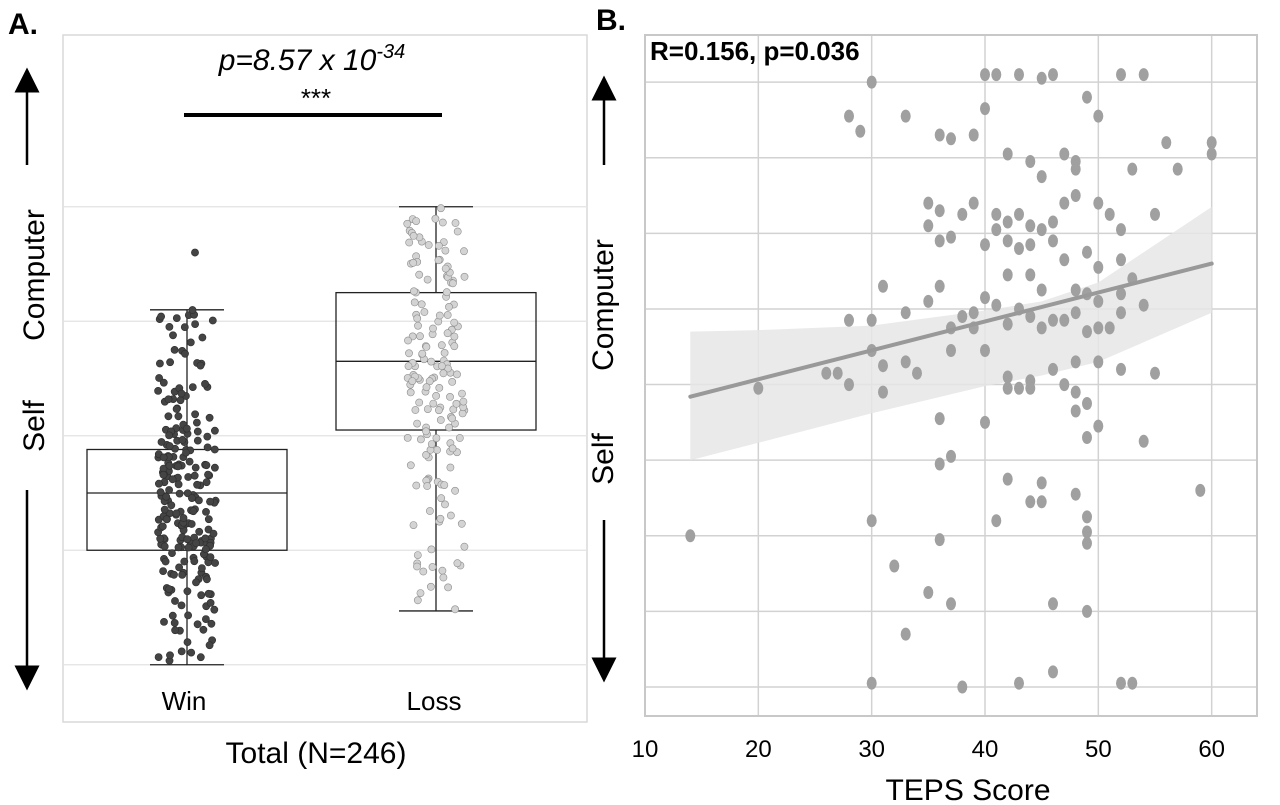 The width and height of the screenshot is (1280, 805). Describe the element at coordinates (436, 409) in the screenshot. I see `box-loss` at that location.